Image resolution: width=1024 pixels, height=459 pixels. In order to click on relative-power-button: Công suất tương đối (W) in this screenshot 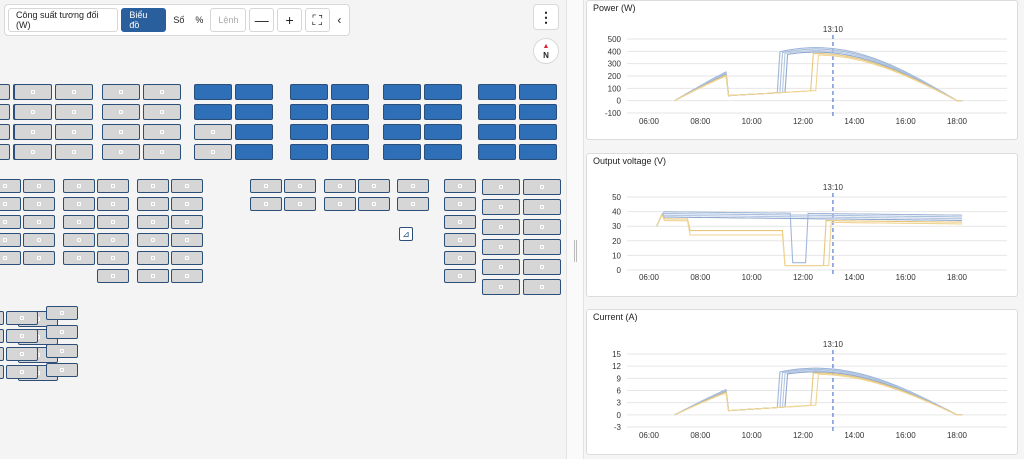, I will do `click(63, 20)`.